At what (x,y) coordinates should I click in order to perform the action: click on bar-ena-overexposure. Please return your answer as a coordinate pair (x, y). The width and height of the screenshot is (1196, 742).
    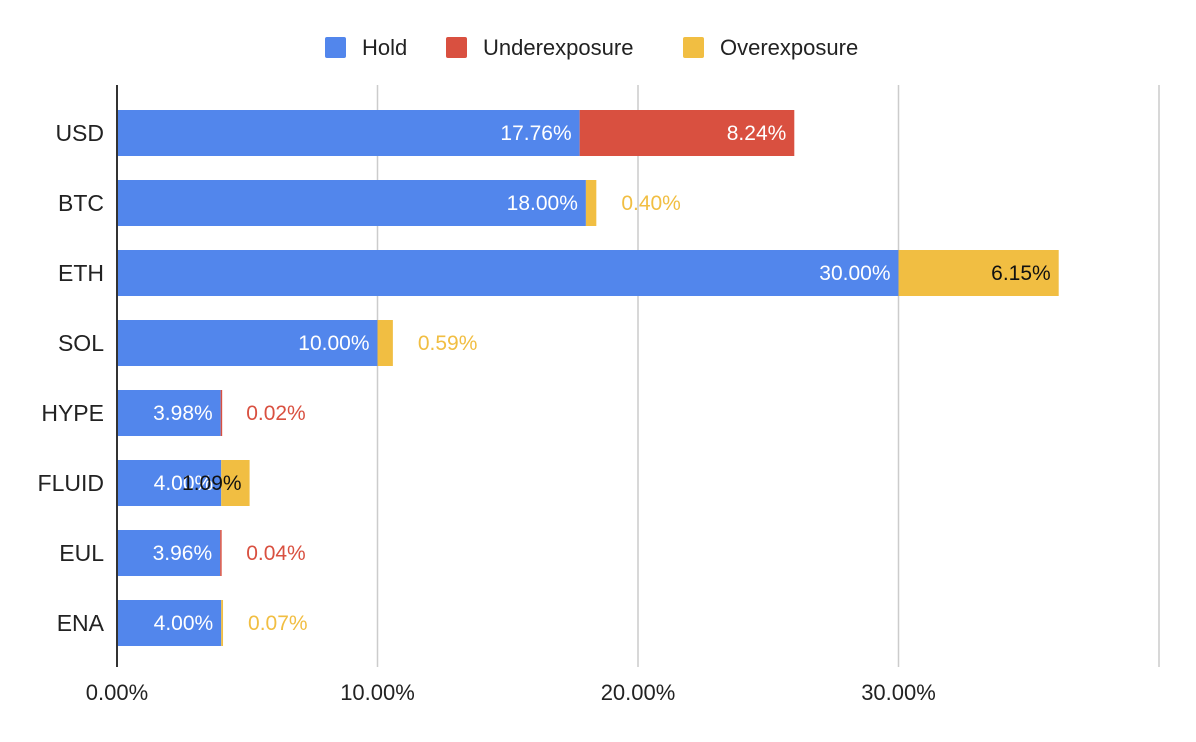
    Looking at the image, I should click on (222, 623).